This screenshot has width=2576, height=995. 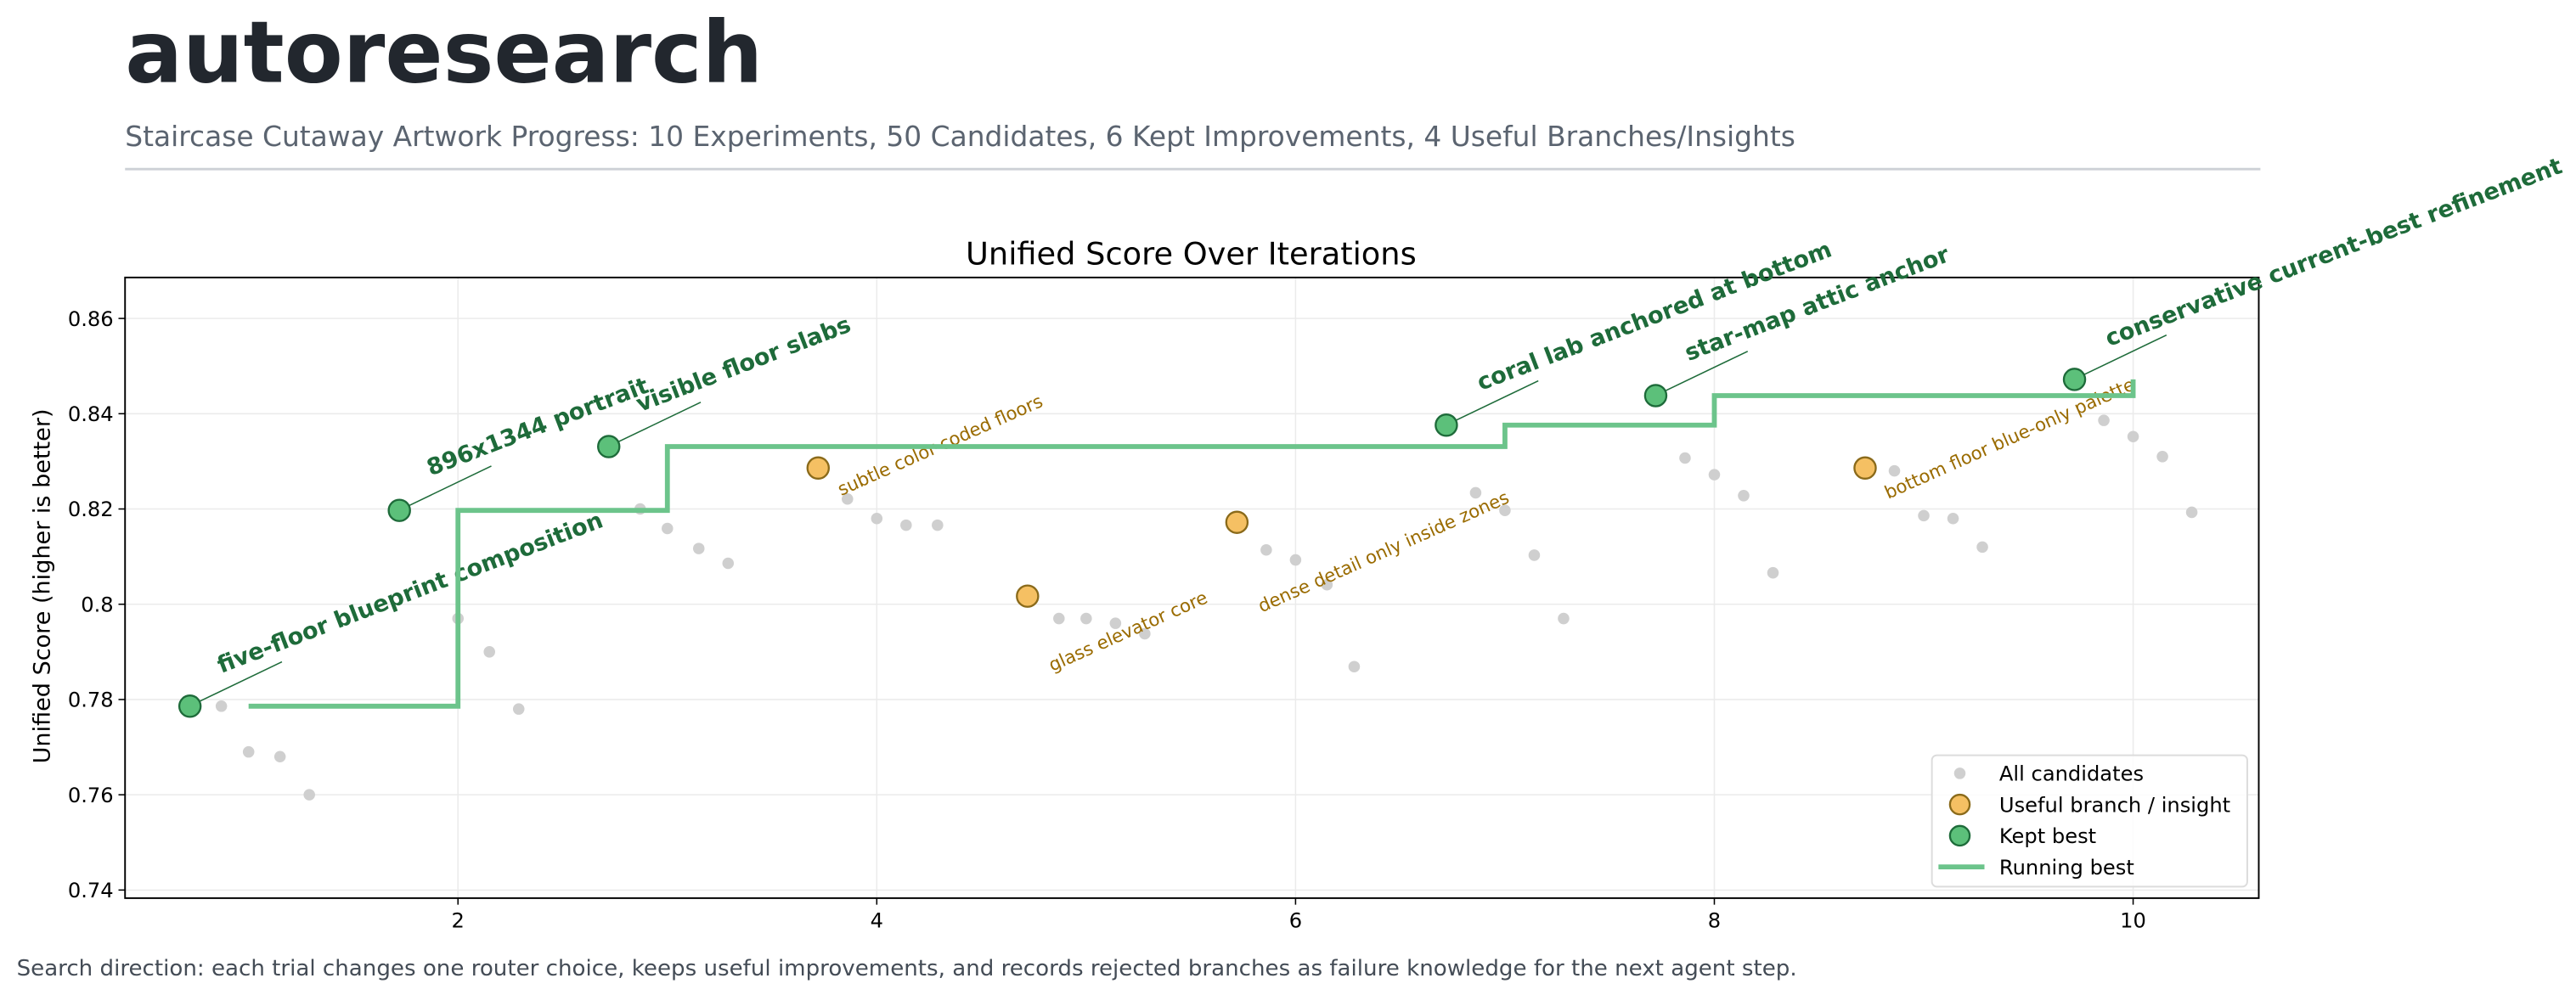 I want to click on y-tick-label: 0.84, so click(x=91, y=414).